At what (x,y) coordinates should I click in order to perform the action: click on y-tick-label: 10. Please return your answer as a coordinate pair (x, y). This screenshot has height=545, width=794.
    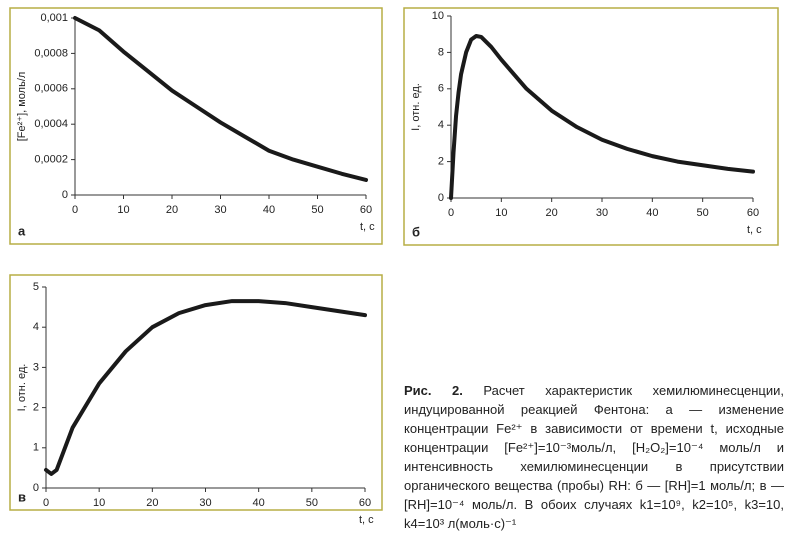
    Looking at the image, I should click on (438, 16).